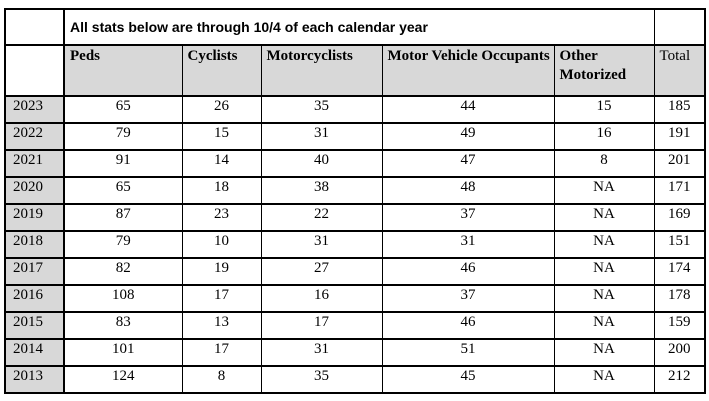 Image resolution: width=709 pixels, height=401 pixels. I want to click on data-cell: 201, so click(679, 163).